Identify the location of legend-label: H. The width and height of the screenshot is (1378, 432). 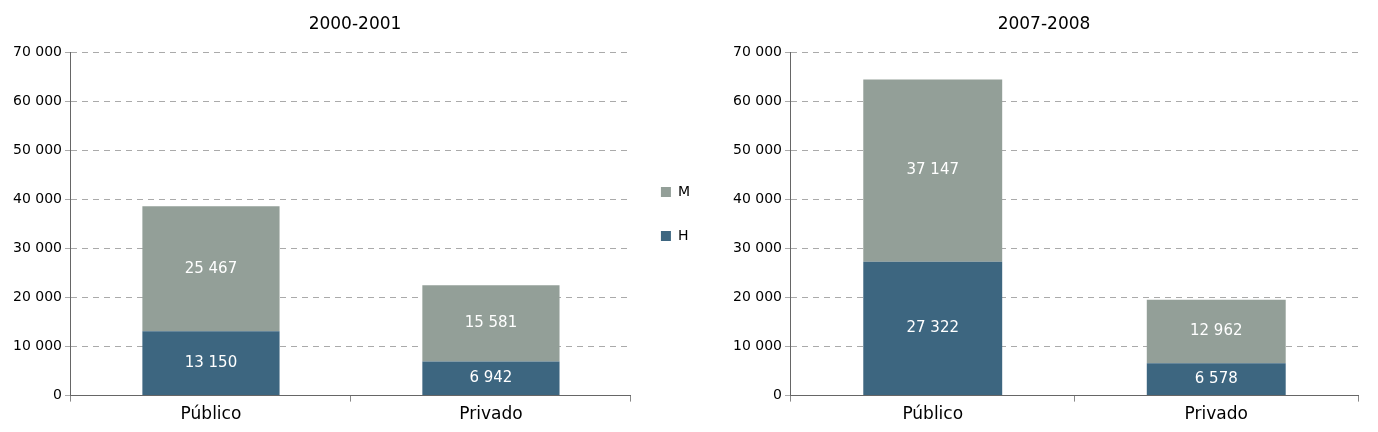
(683, 234).